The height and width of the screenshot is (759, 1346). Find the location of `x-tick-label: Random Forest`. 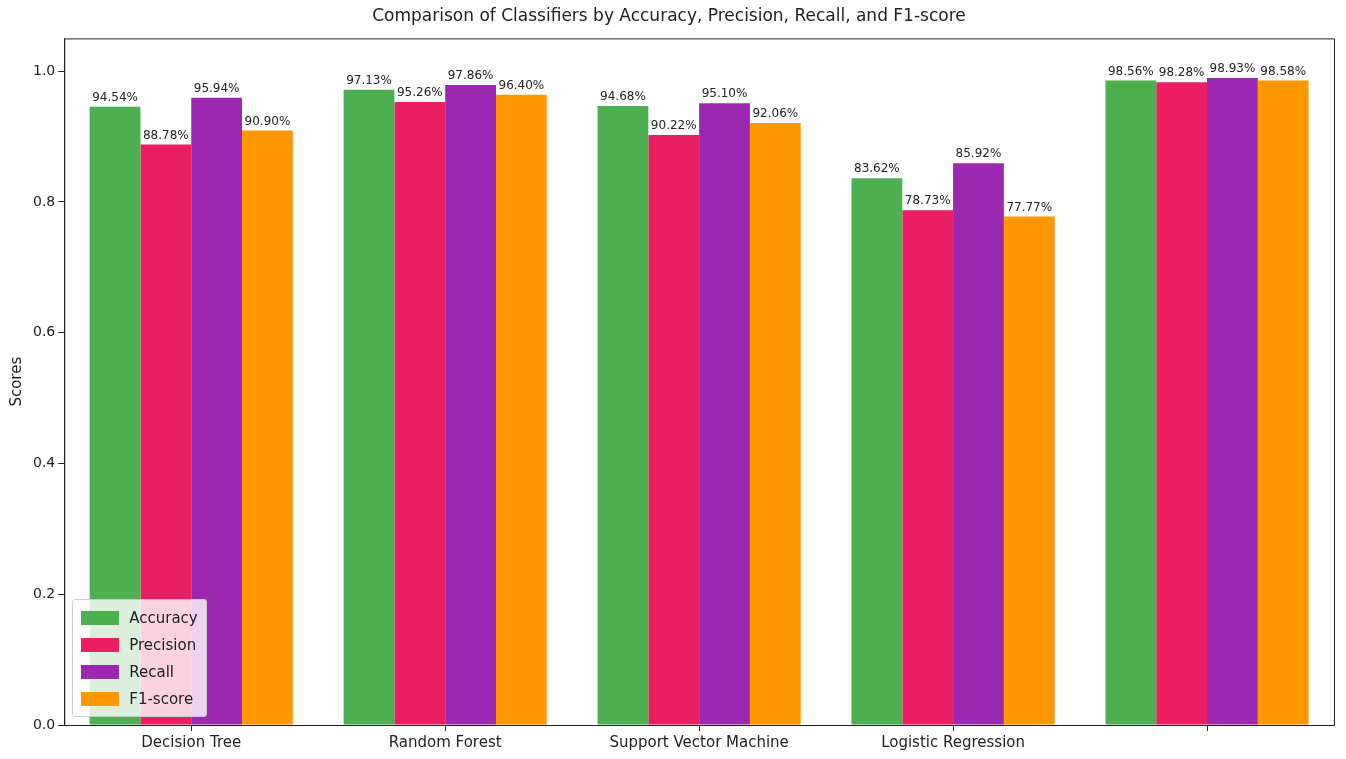

x-tick-label: Random Forest is located at coordinates (445, 741).